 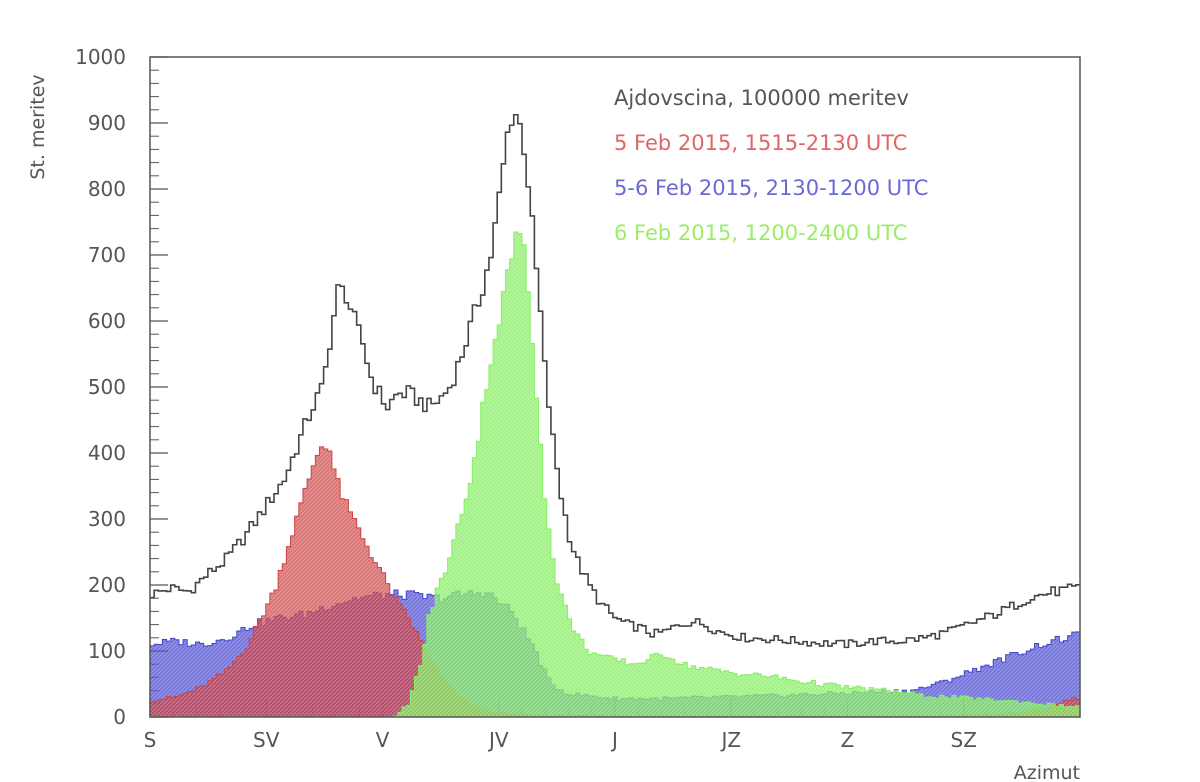 I want to click on y-tick-label: 400, so click(x=107, y=453).